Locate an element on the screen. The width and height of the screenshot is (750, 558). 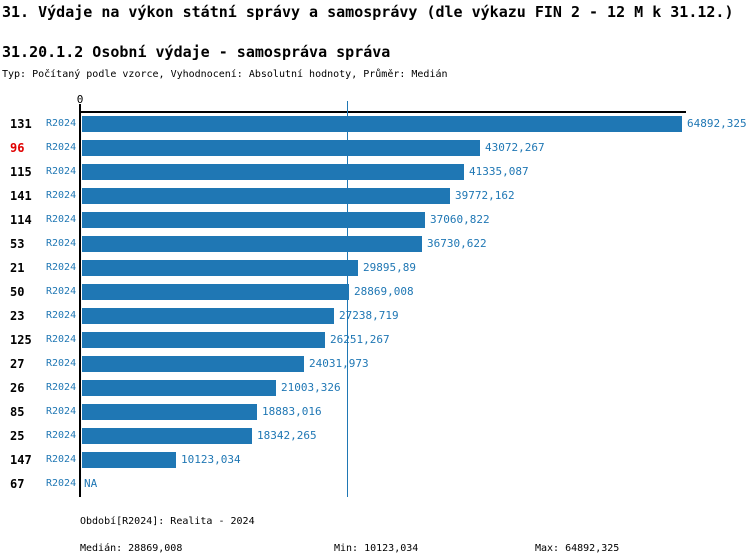
value-label: 18342,265 is located at coordinates (287, 435).